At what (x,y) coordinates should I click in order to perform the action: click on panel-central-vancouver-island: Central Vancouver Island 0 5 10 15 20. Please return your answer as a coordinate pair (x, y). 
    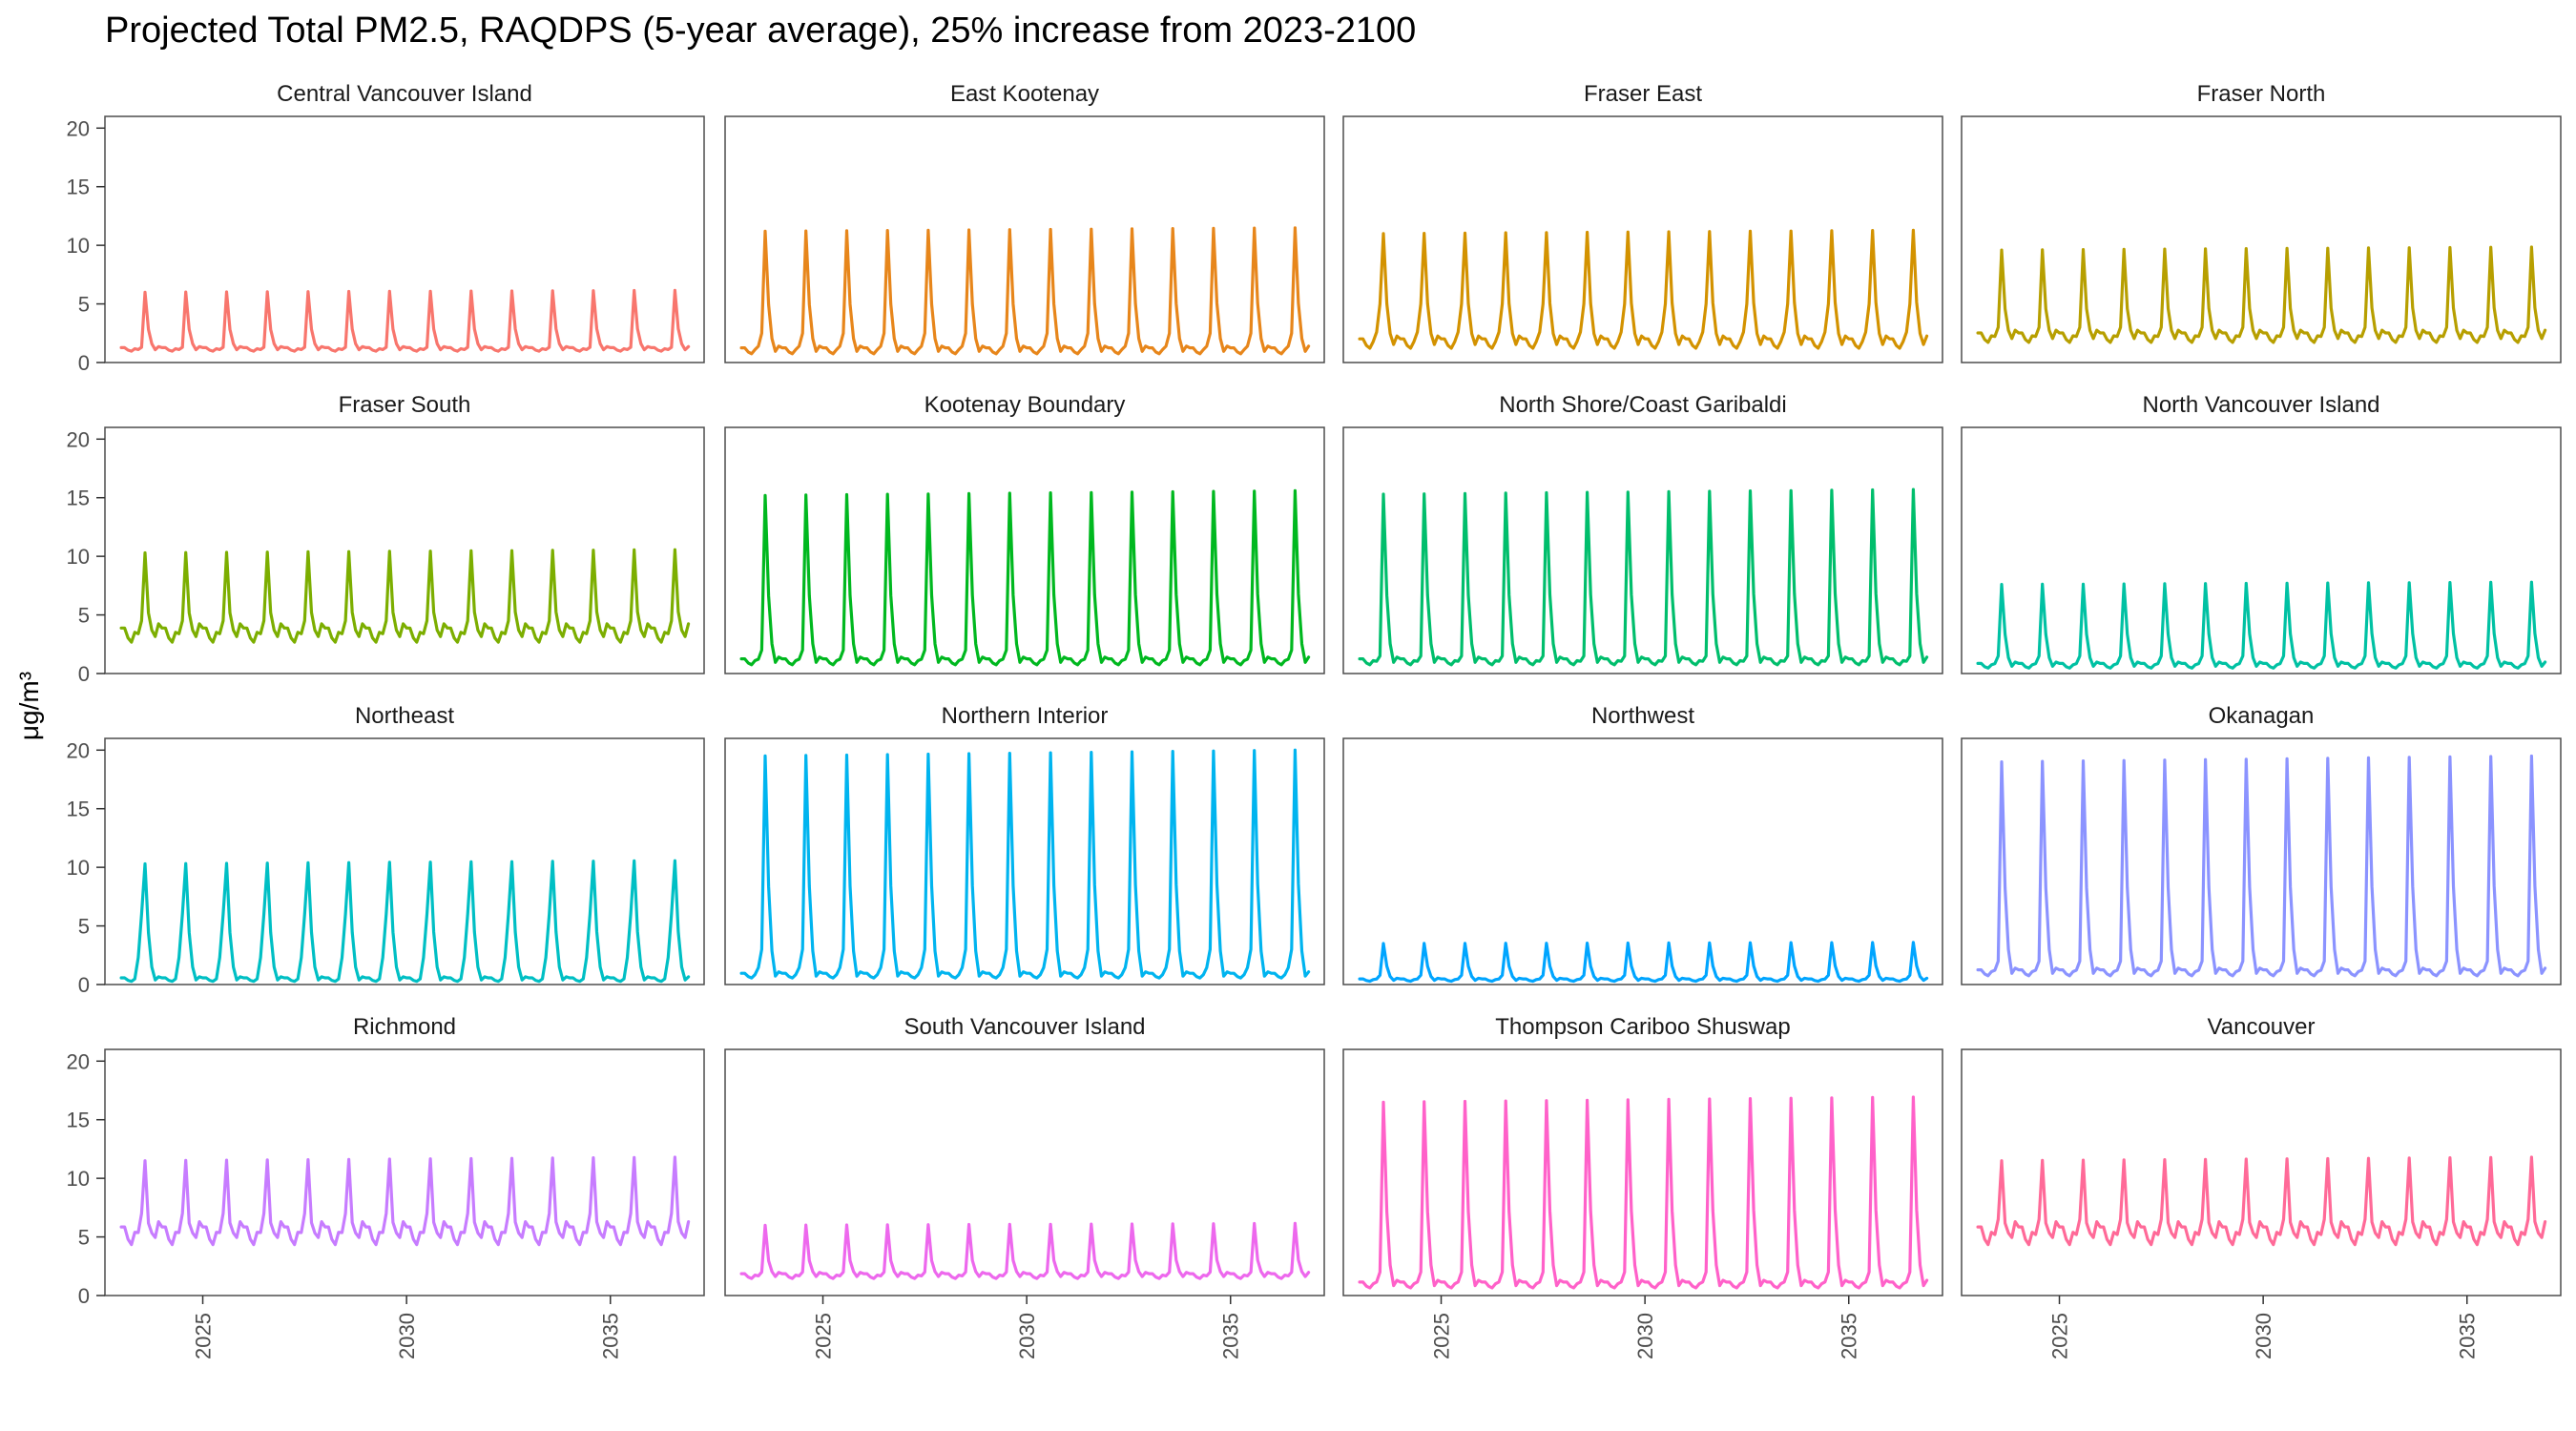
    Looking at the image, I should click on (386, 228).